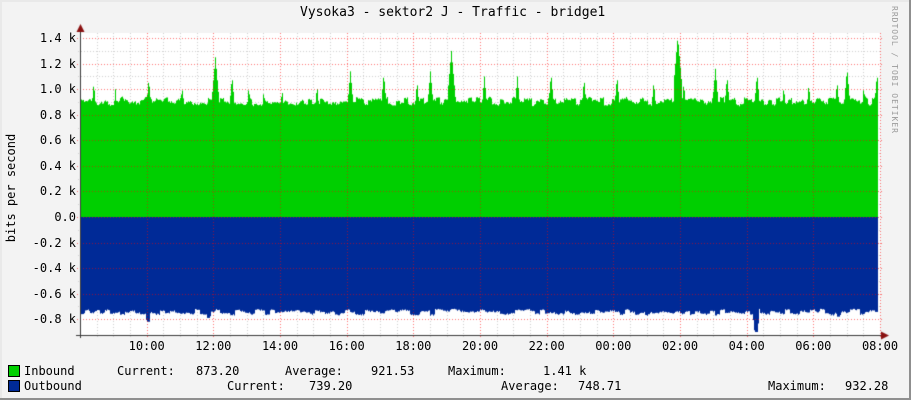  What do you see at coordinates (256, 386) in the screenshot?
I see `outbound-current-label: Current:` at bounding box center [256, 386].